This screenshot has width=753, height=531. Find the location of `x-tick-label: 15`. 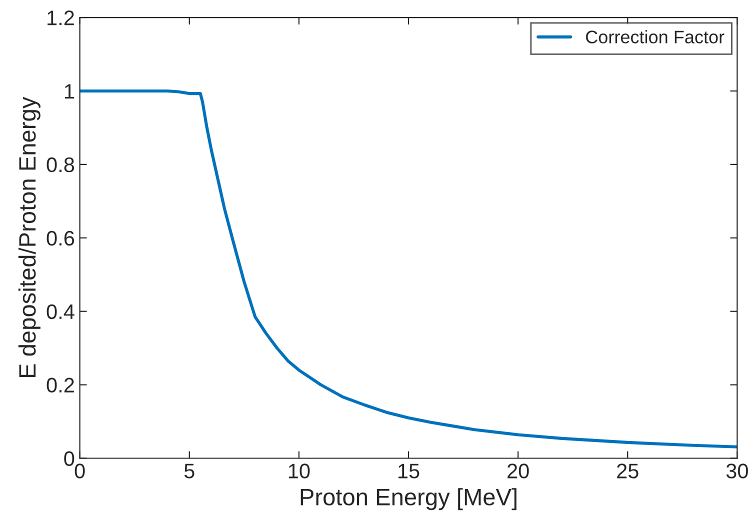

x-tick-label: 15 is located at coordinates (409, 471).